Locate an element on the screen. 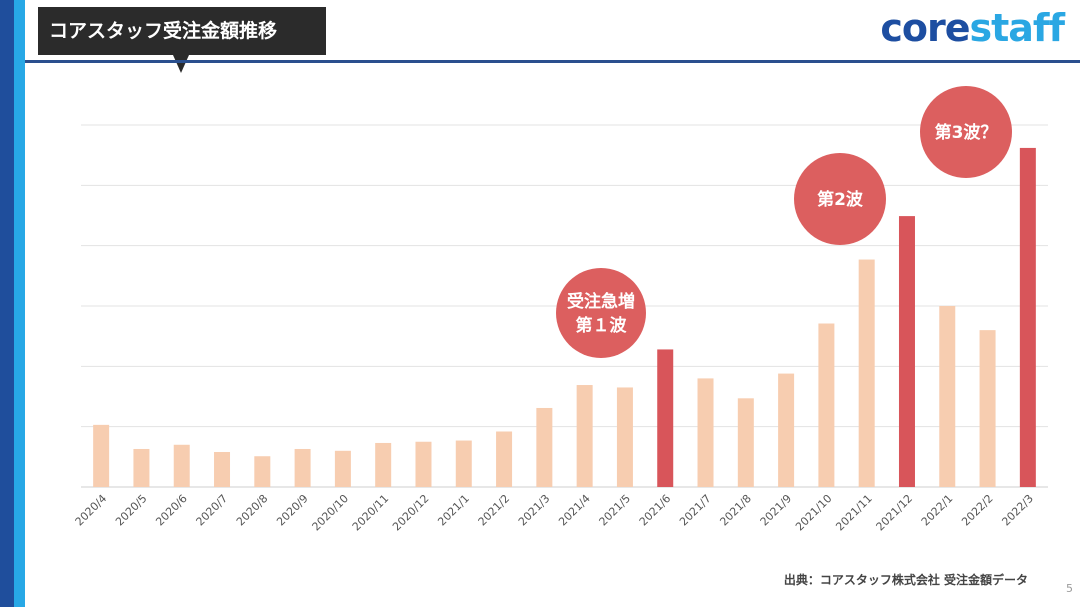  annotation-bubble: 第2波 is located at coordinates (840, 199).